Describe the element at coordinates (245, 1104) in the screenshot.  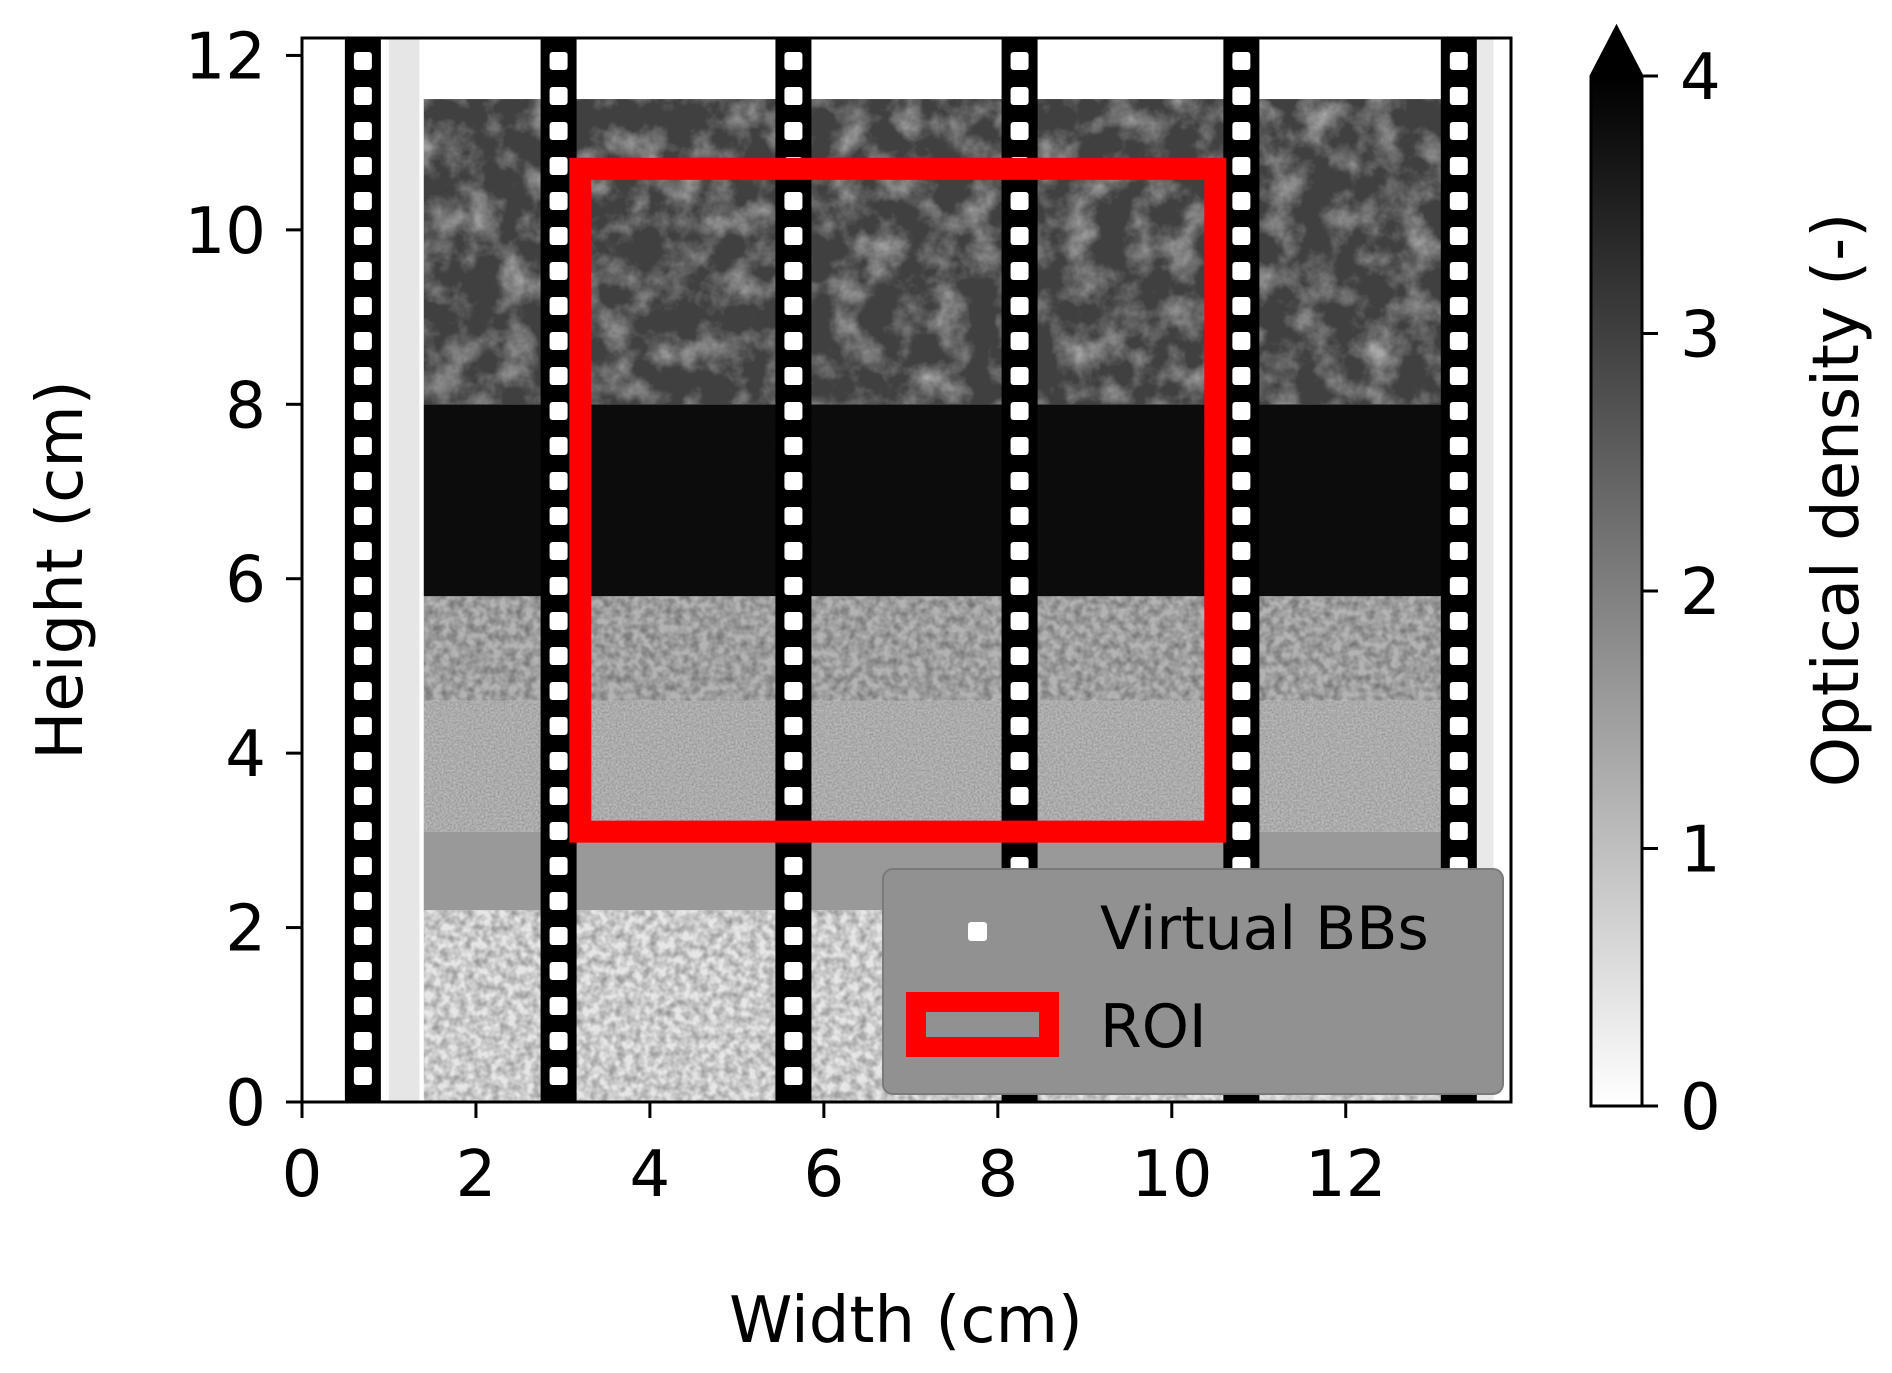
I see `y-tick-label: 0` at that location.